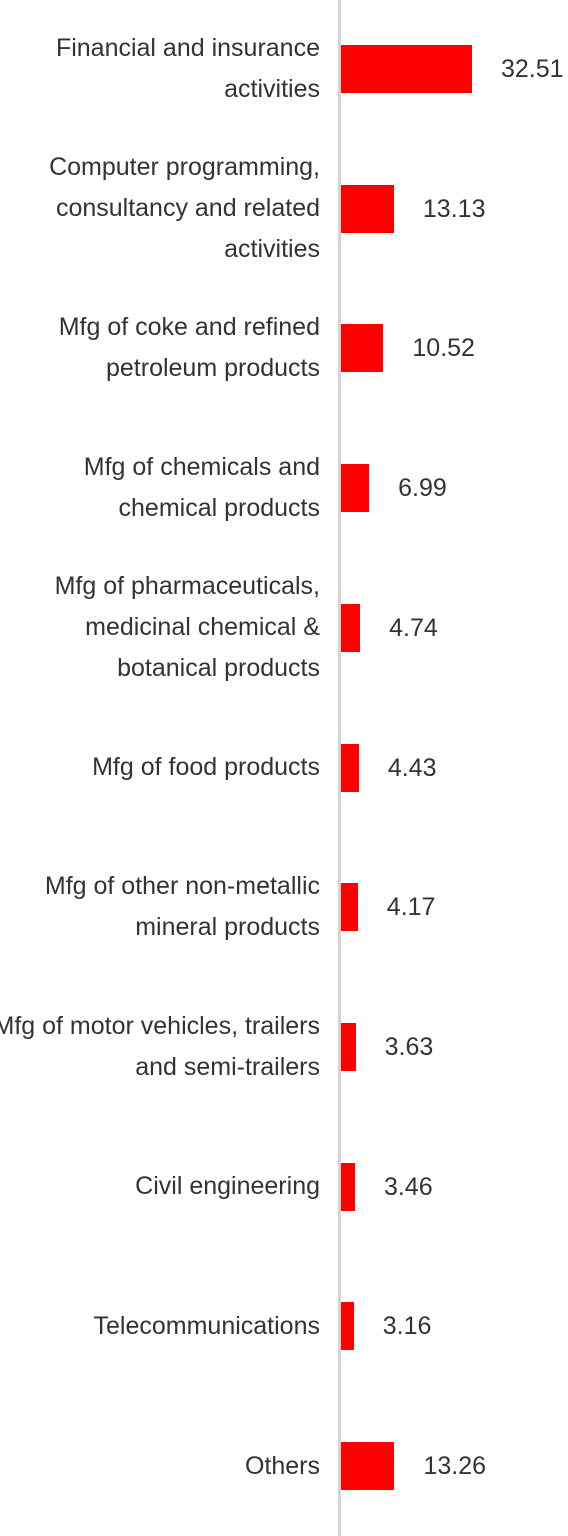 This screenshot has width=568, height=1536. What do you see at coordinates (407, 1326) in the screenshot?
I see `value-label: 3.16` at bounding box center [407, 1326].